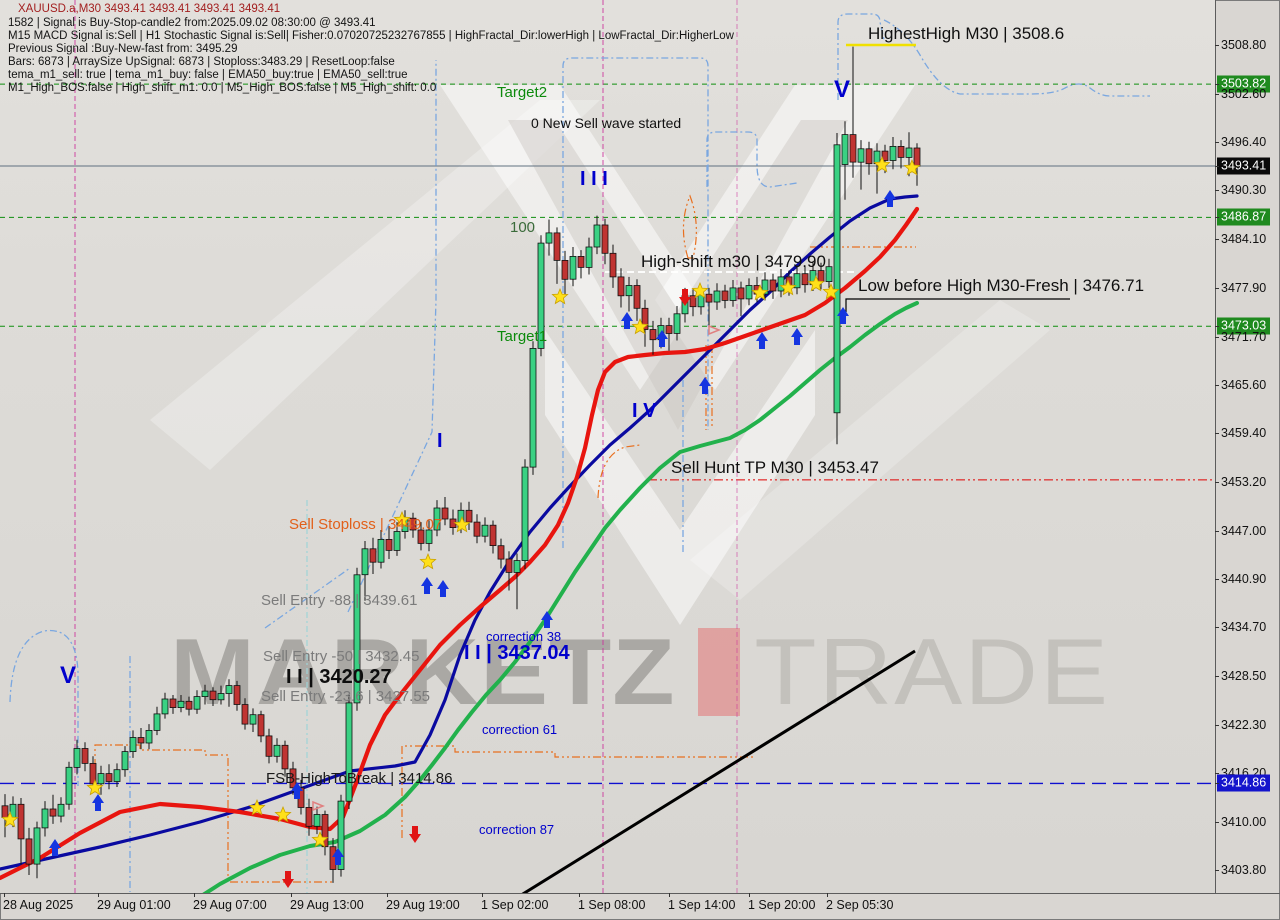 The width and height of the screenshot is (1280, 920). I want to click on price-label: 3465.60, so click(1244, 384).